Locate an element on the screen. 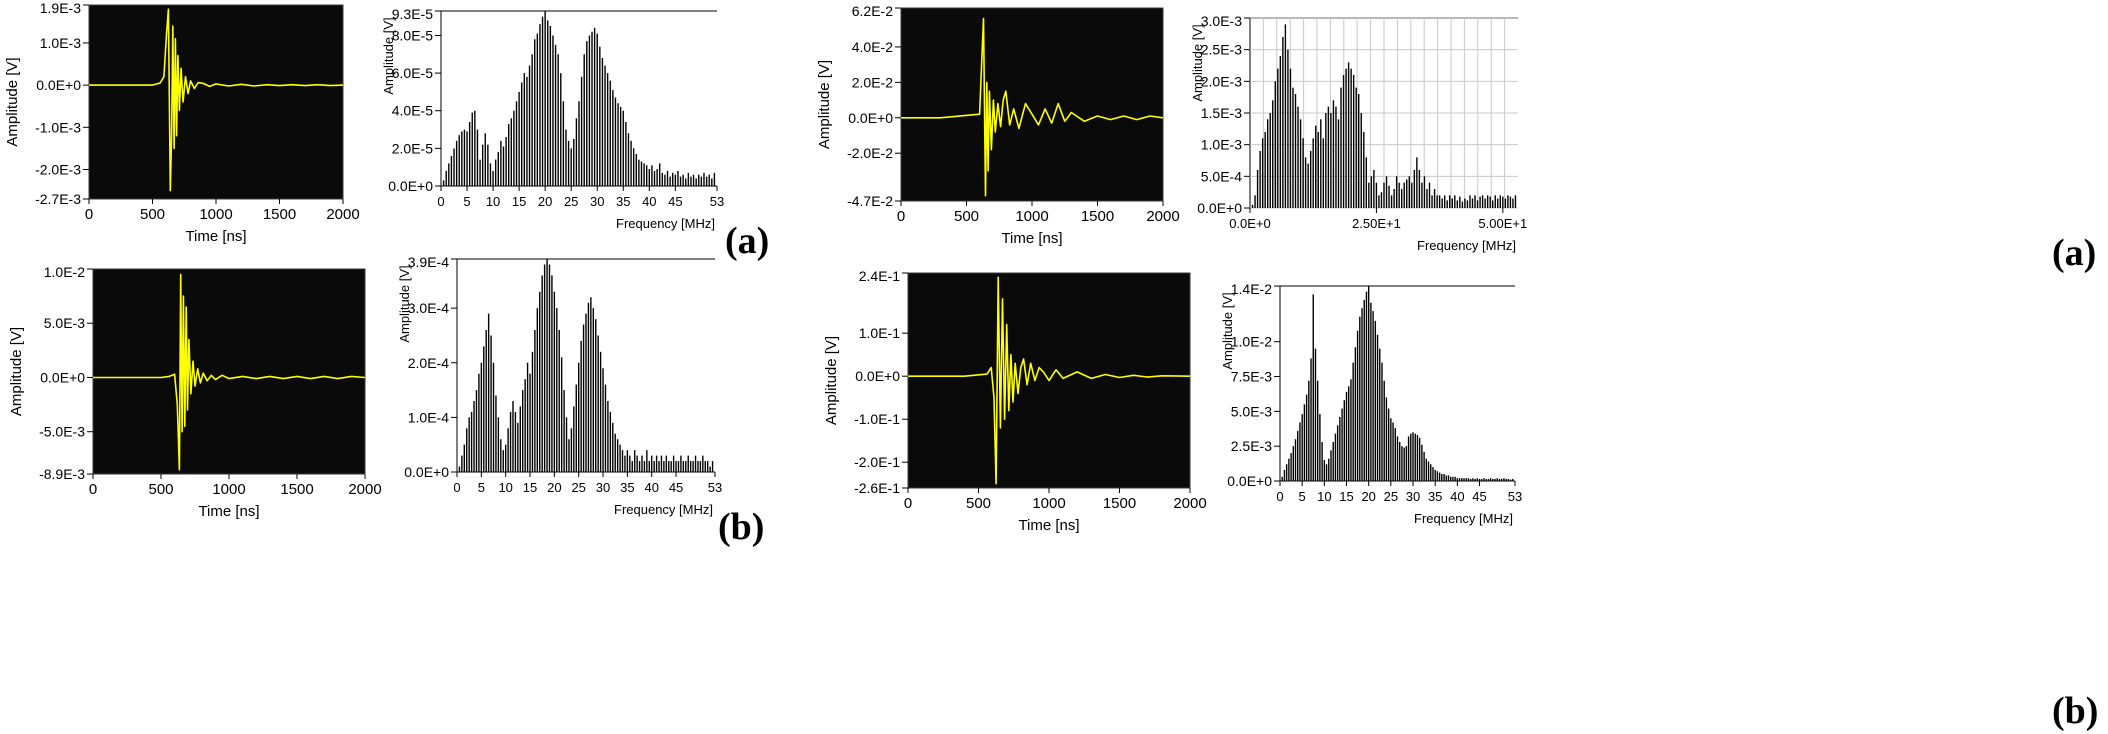 The image size is (2108, 734). y-tick-label: -8.9E-3 is located at coordinates (62, 474).